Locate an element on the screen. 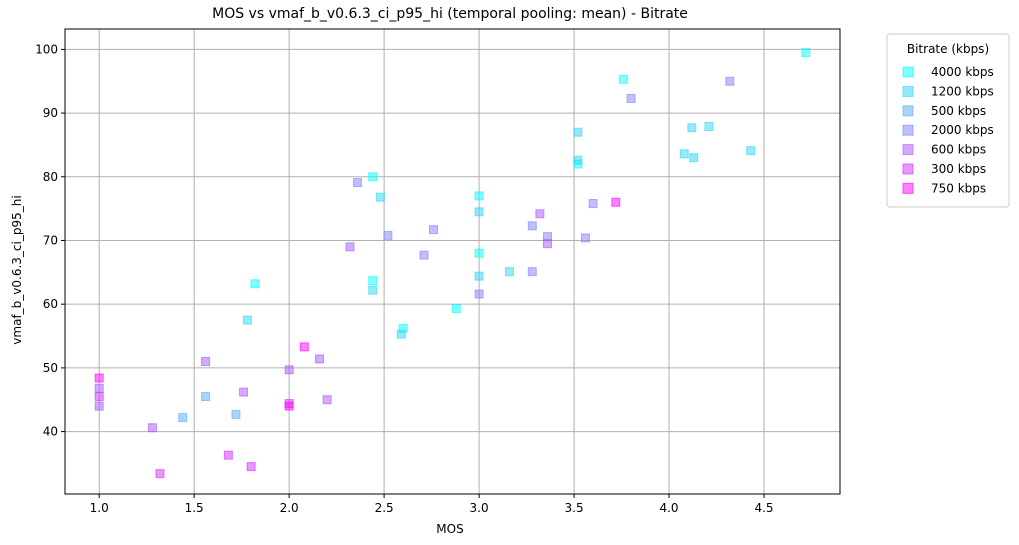  legend-entry-label: 750 kbps is located at coordinates (958, 188).